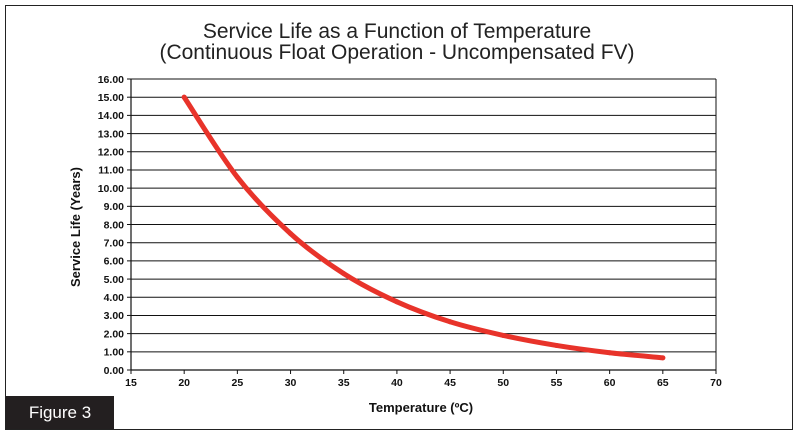 The image size is (804, 443). I want to click on x-tick-label: 65, so click(663, 383).